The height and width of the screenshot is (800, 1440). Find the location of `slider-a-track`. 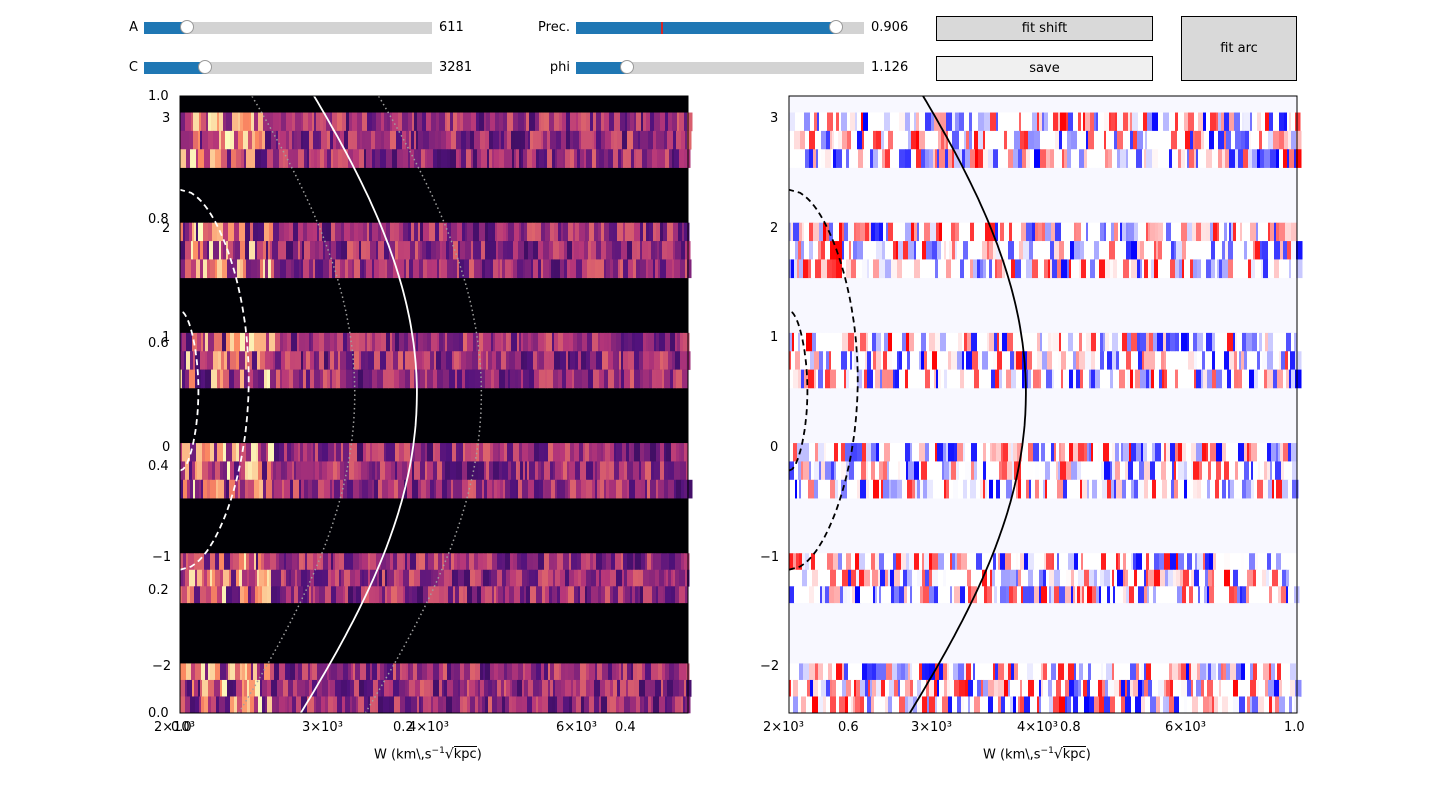

slider-a-track is located at coordinates (288, 27).